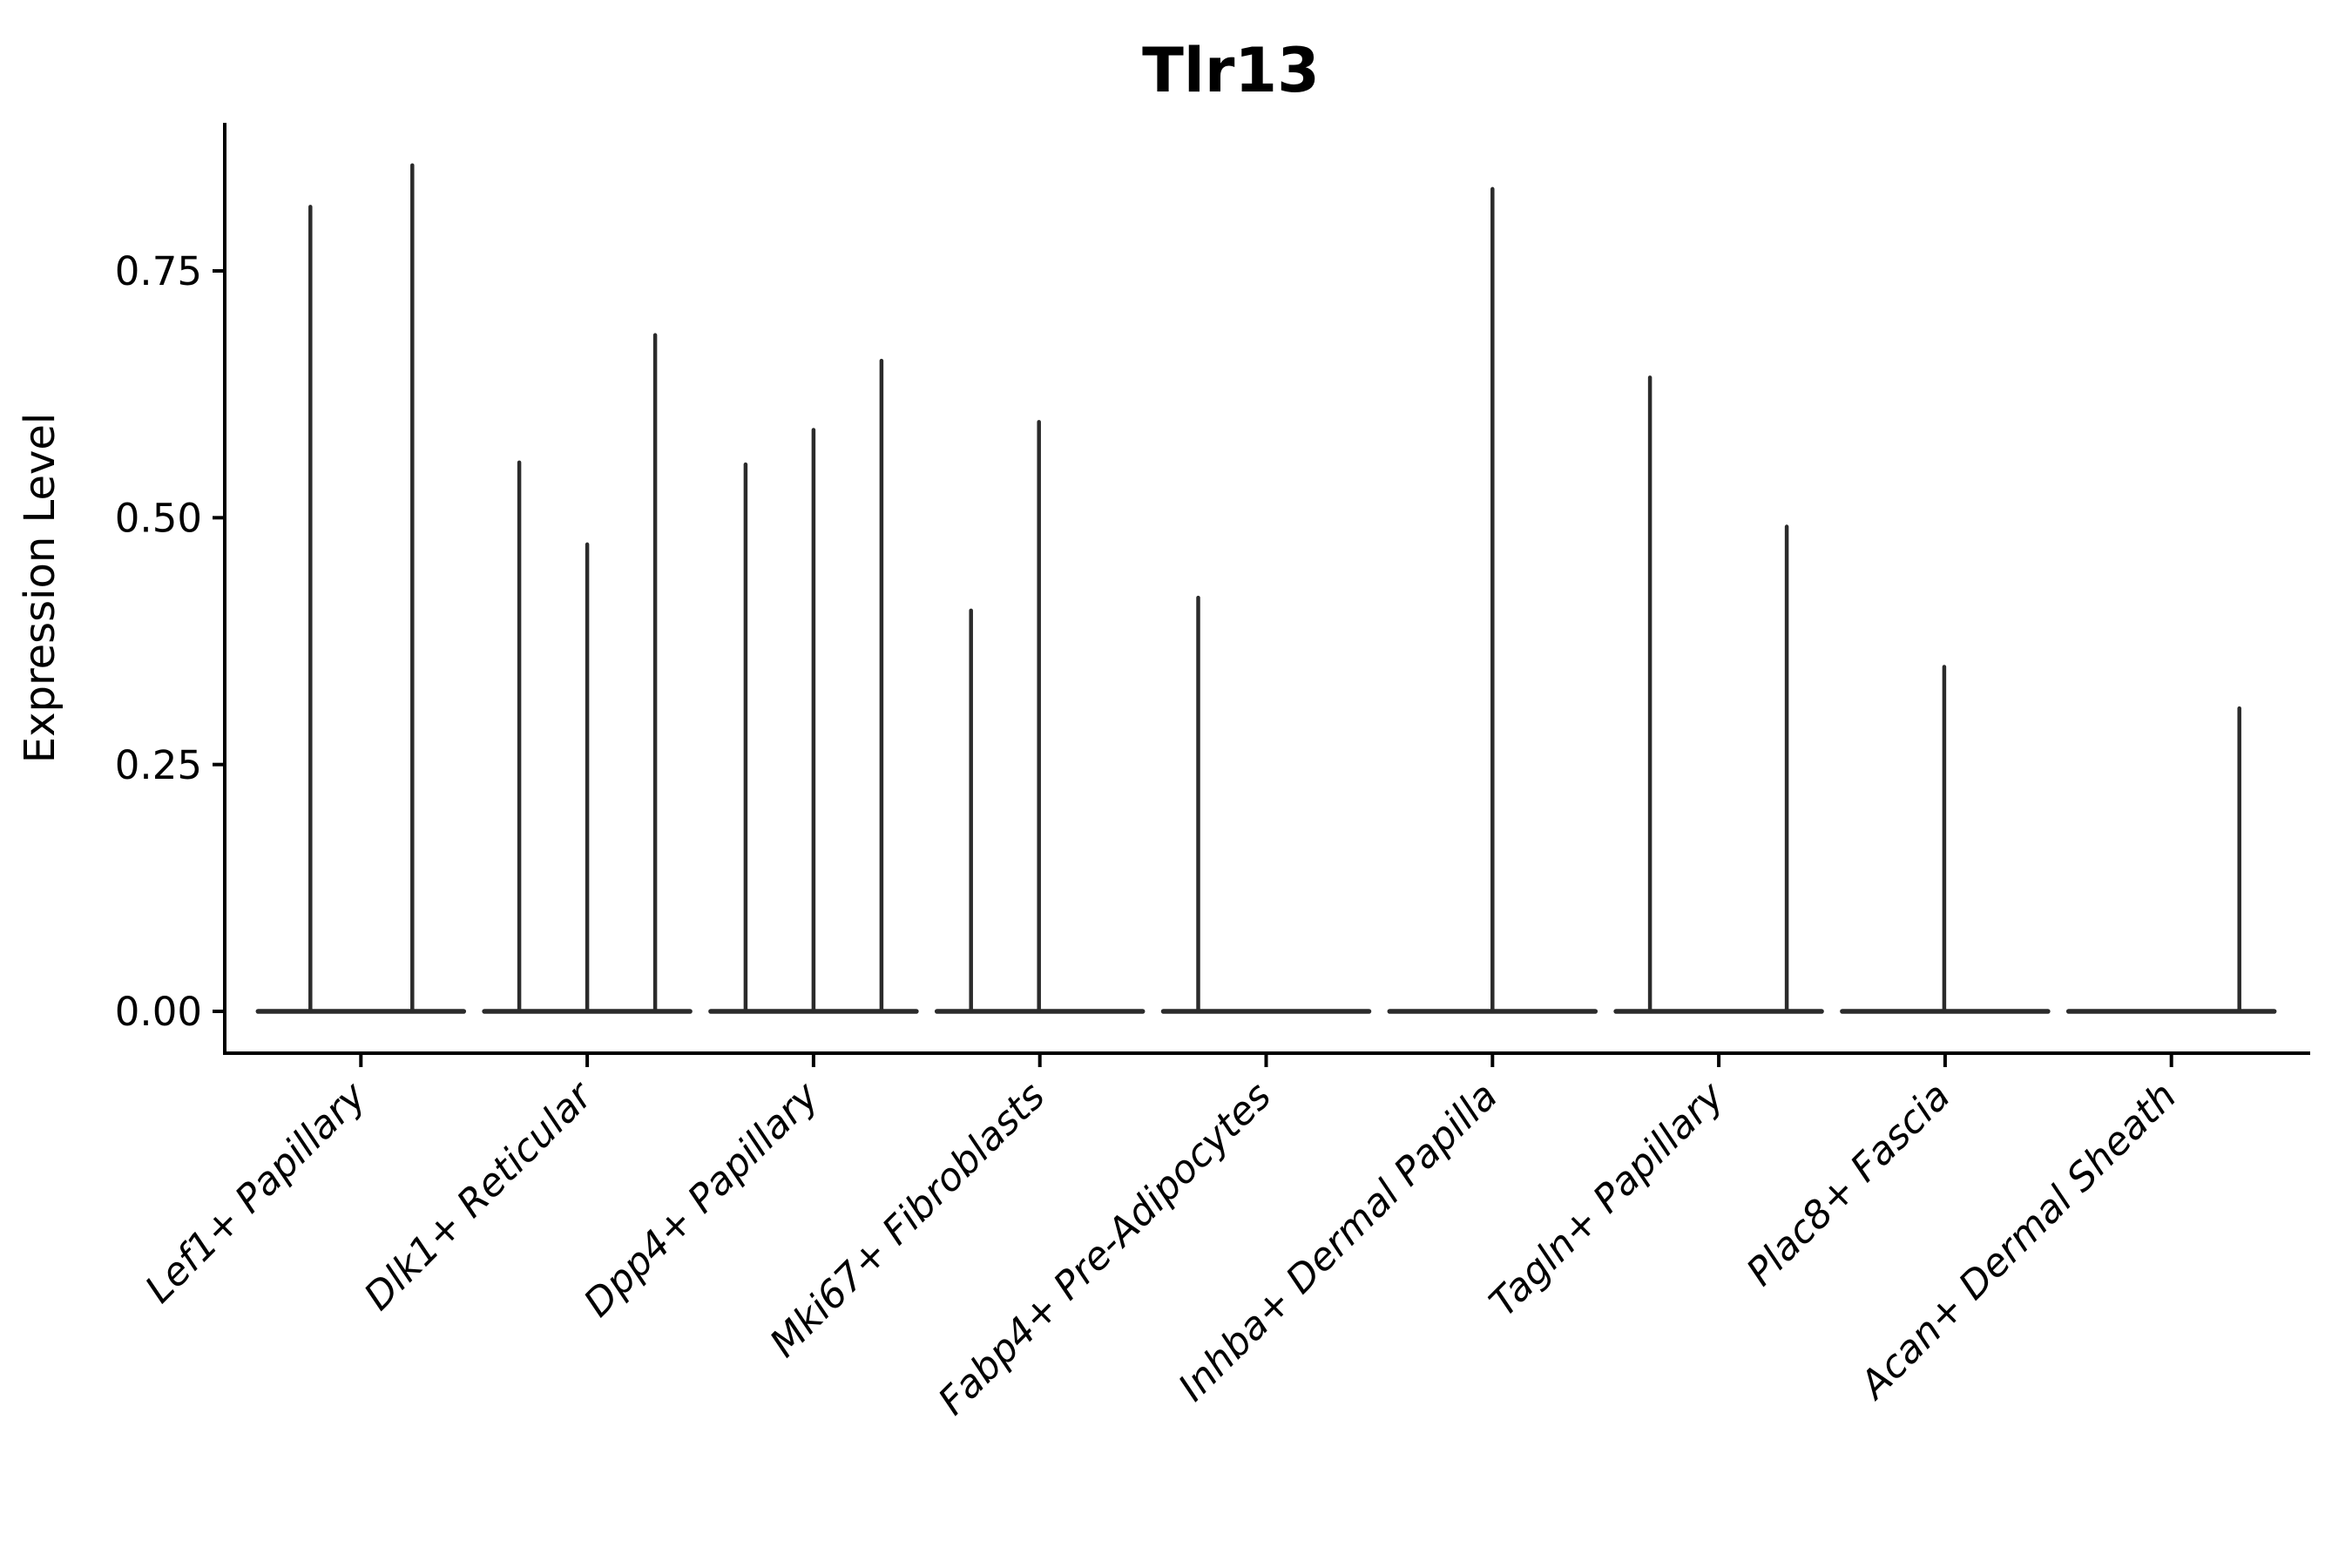  I want to click on x-tick-label: Dlk1+ Reticular, so click(480, 1195).